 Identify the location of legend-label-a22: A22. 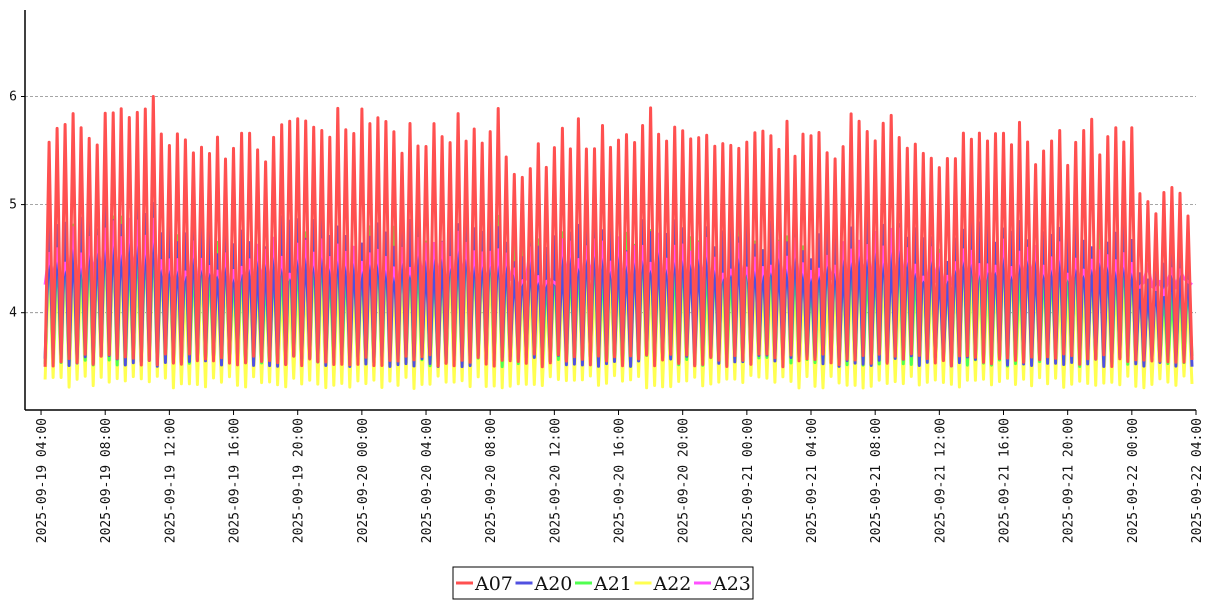
(672, 584).